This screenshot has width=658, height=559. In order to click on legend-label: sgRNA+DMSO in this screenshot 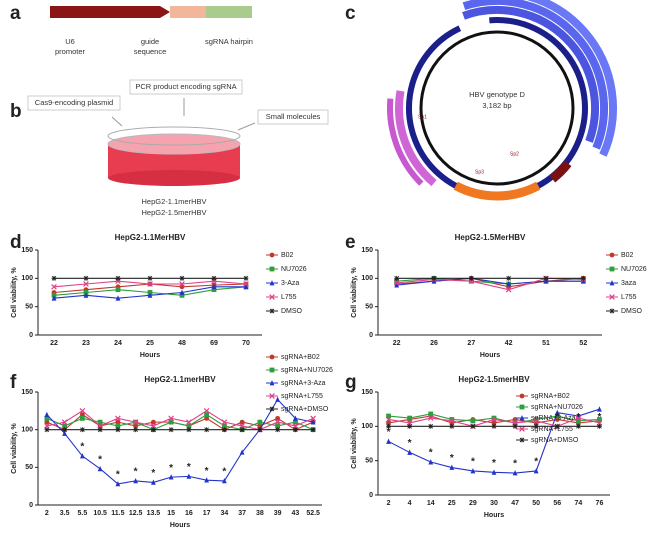, I will do `click(305, 409)`.